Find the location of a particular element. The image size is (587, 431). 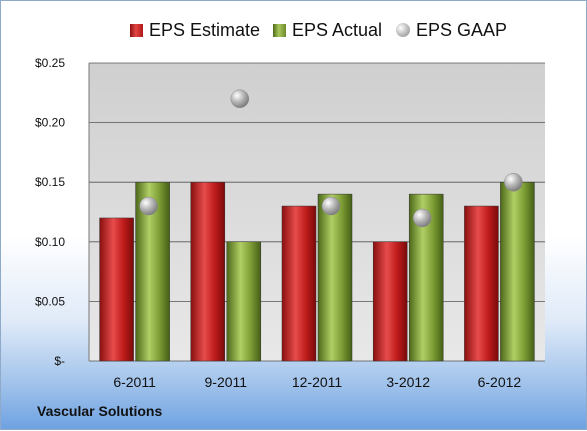

y-tick-label: $0.20 is located at coordinates (50, 123).